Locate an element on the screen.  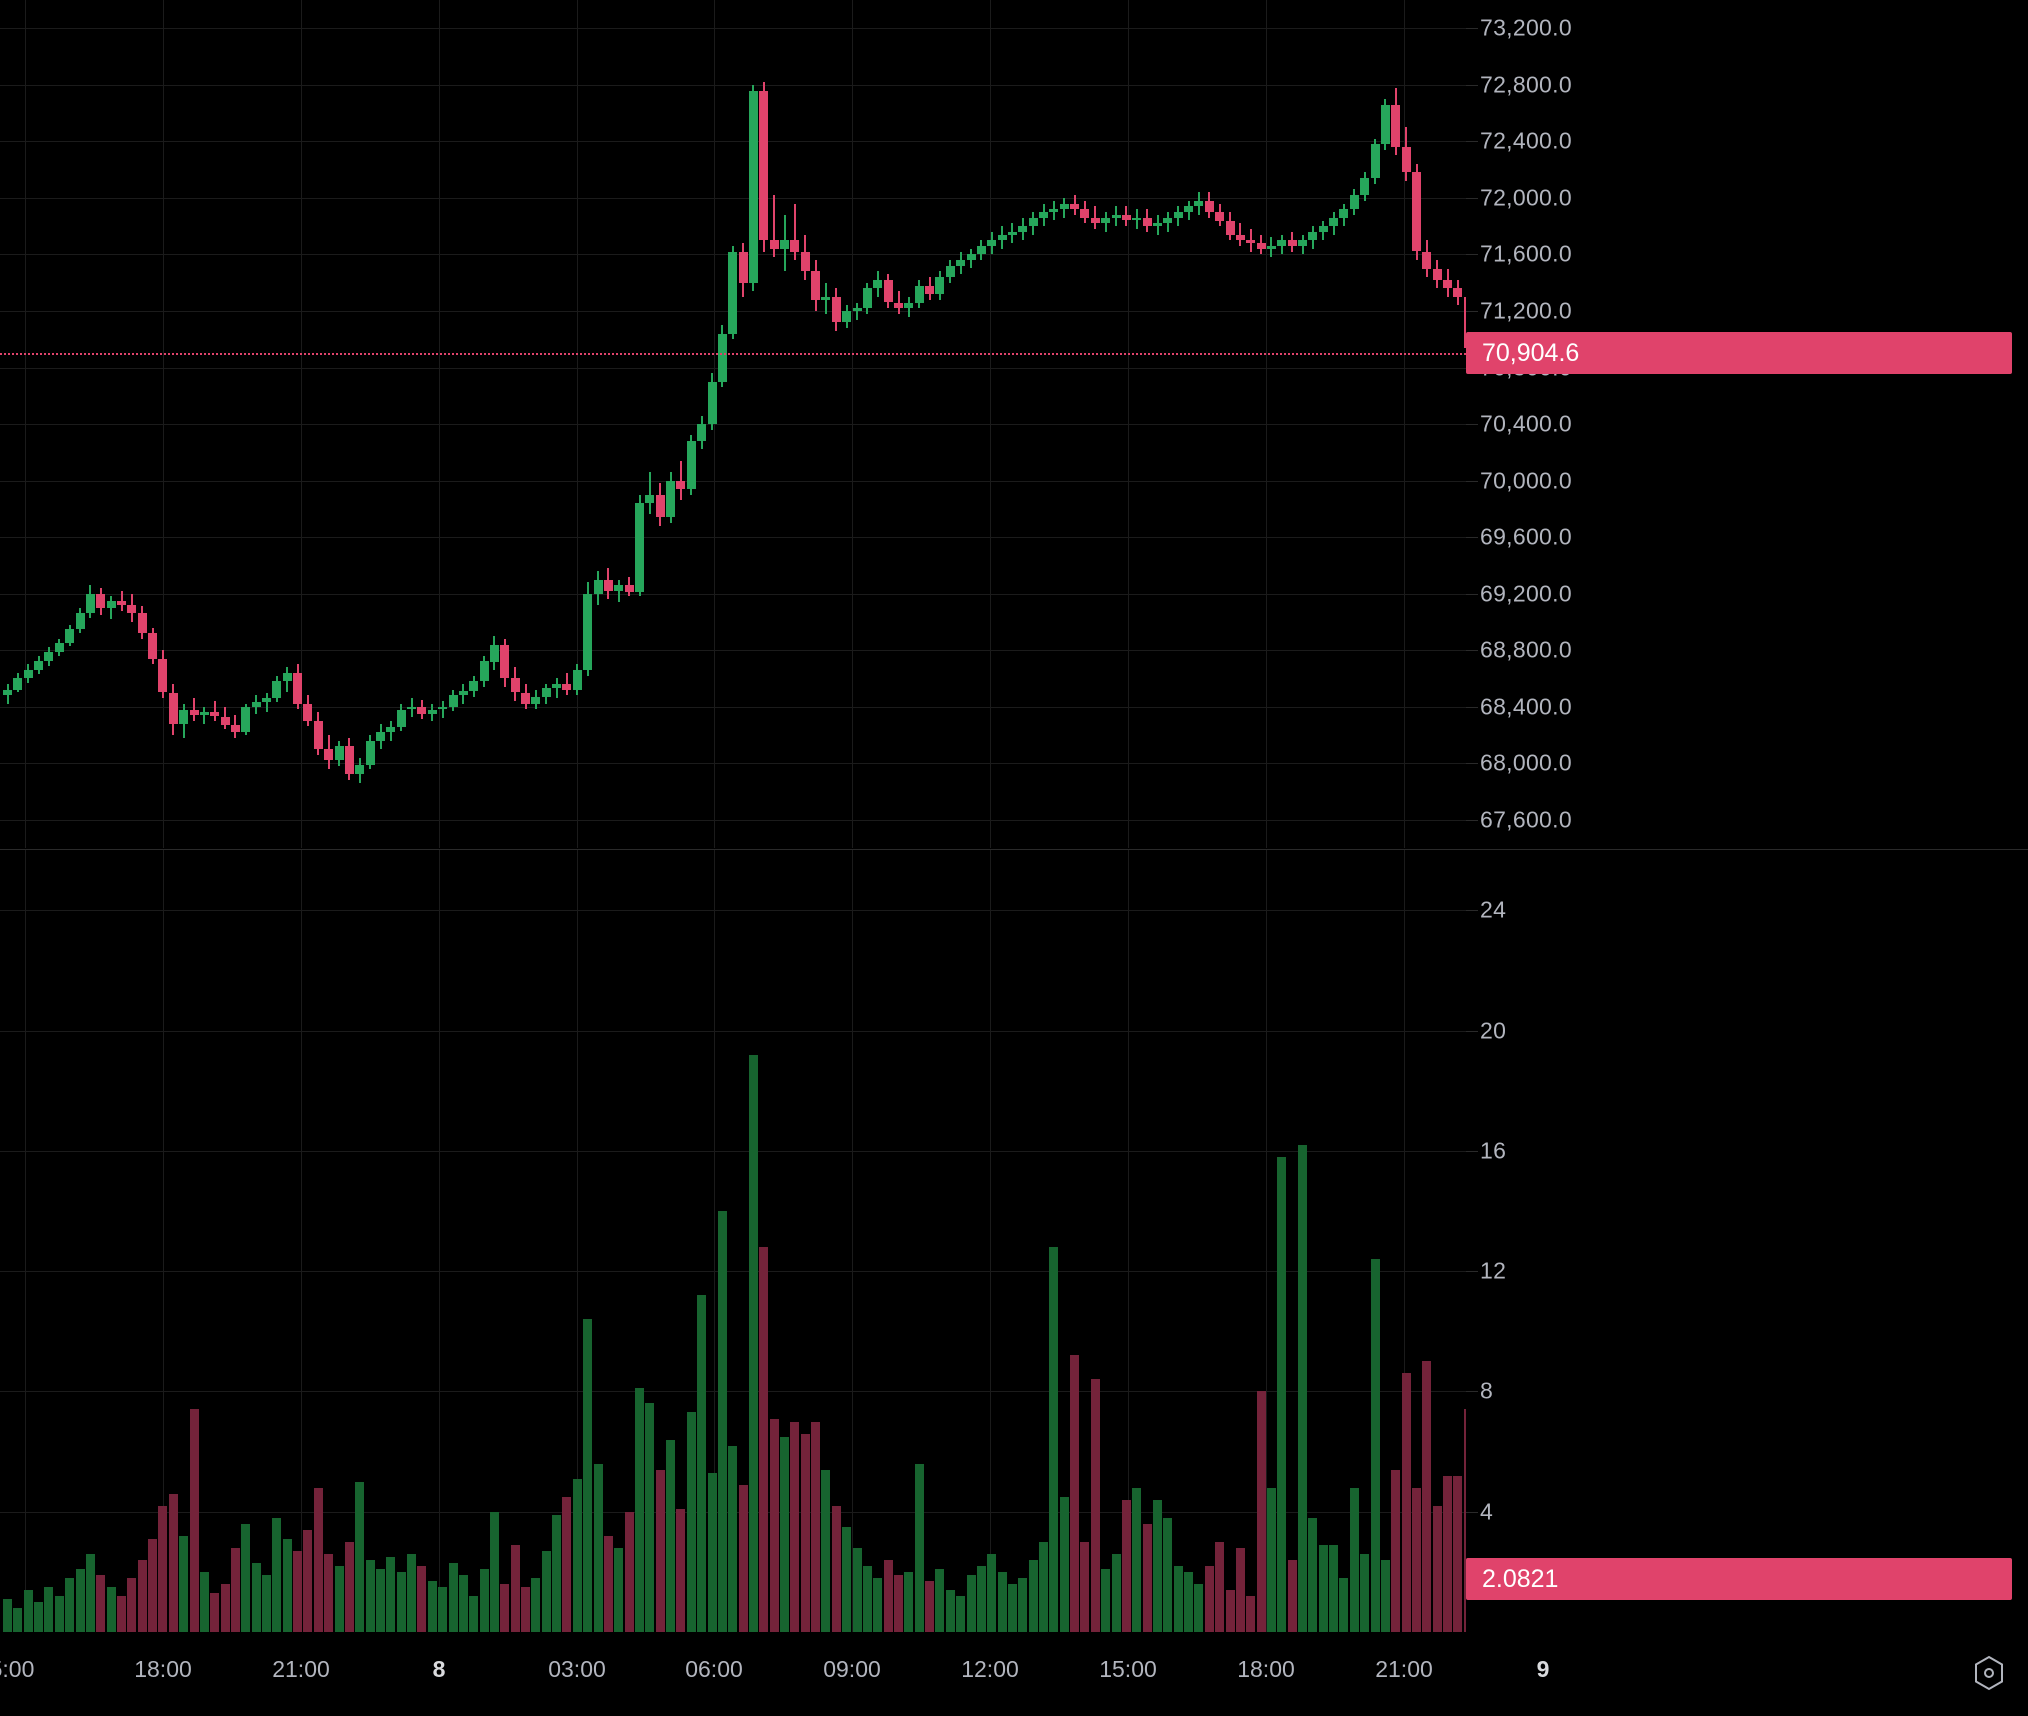
price-axis-tick-label: 72,800.0 is located at coordinates (1526, 84).